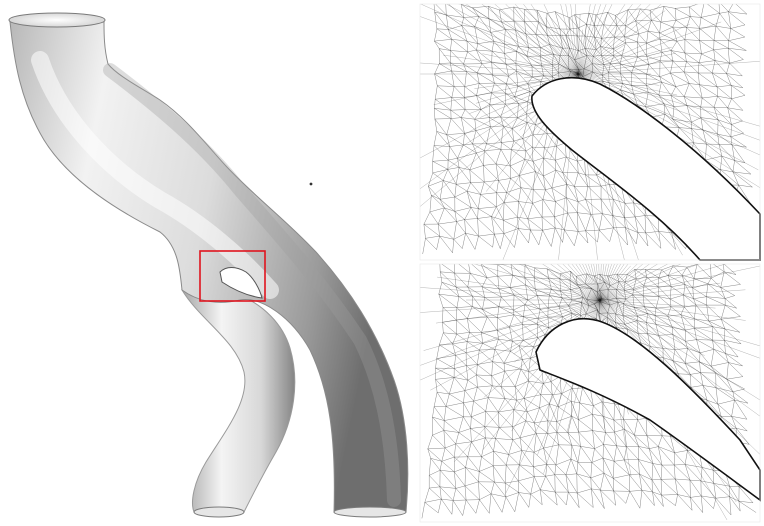 The image size is (764, 526). Describe the element at coordinates (370, 512) in the screenshot. I see `vessel-right-outlet` at that location.